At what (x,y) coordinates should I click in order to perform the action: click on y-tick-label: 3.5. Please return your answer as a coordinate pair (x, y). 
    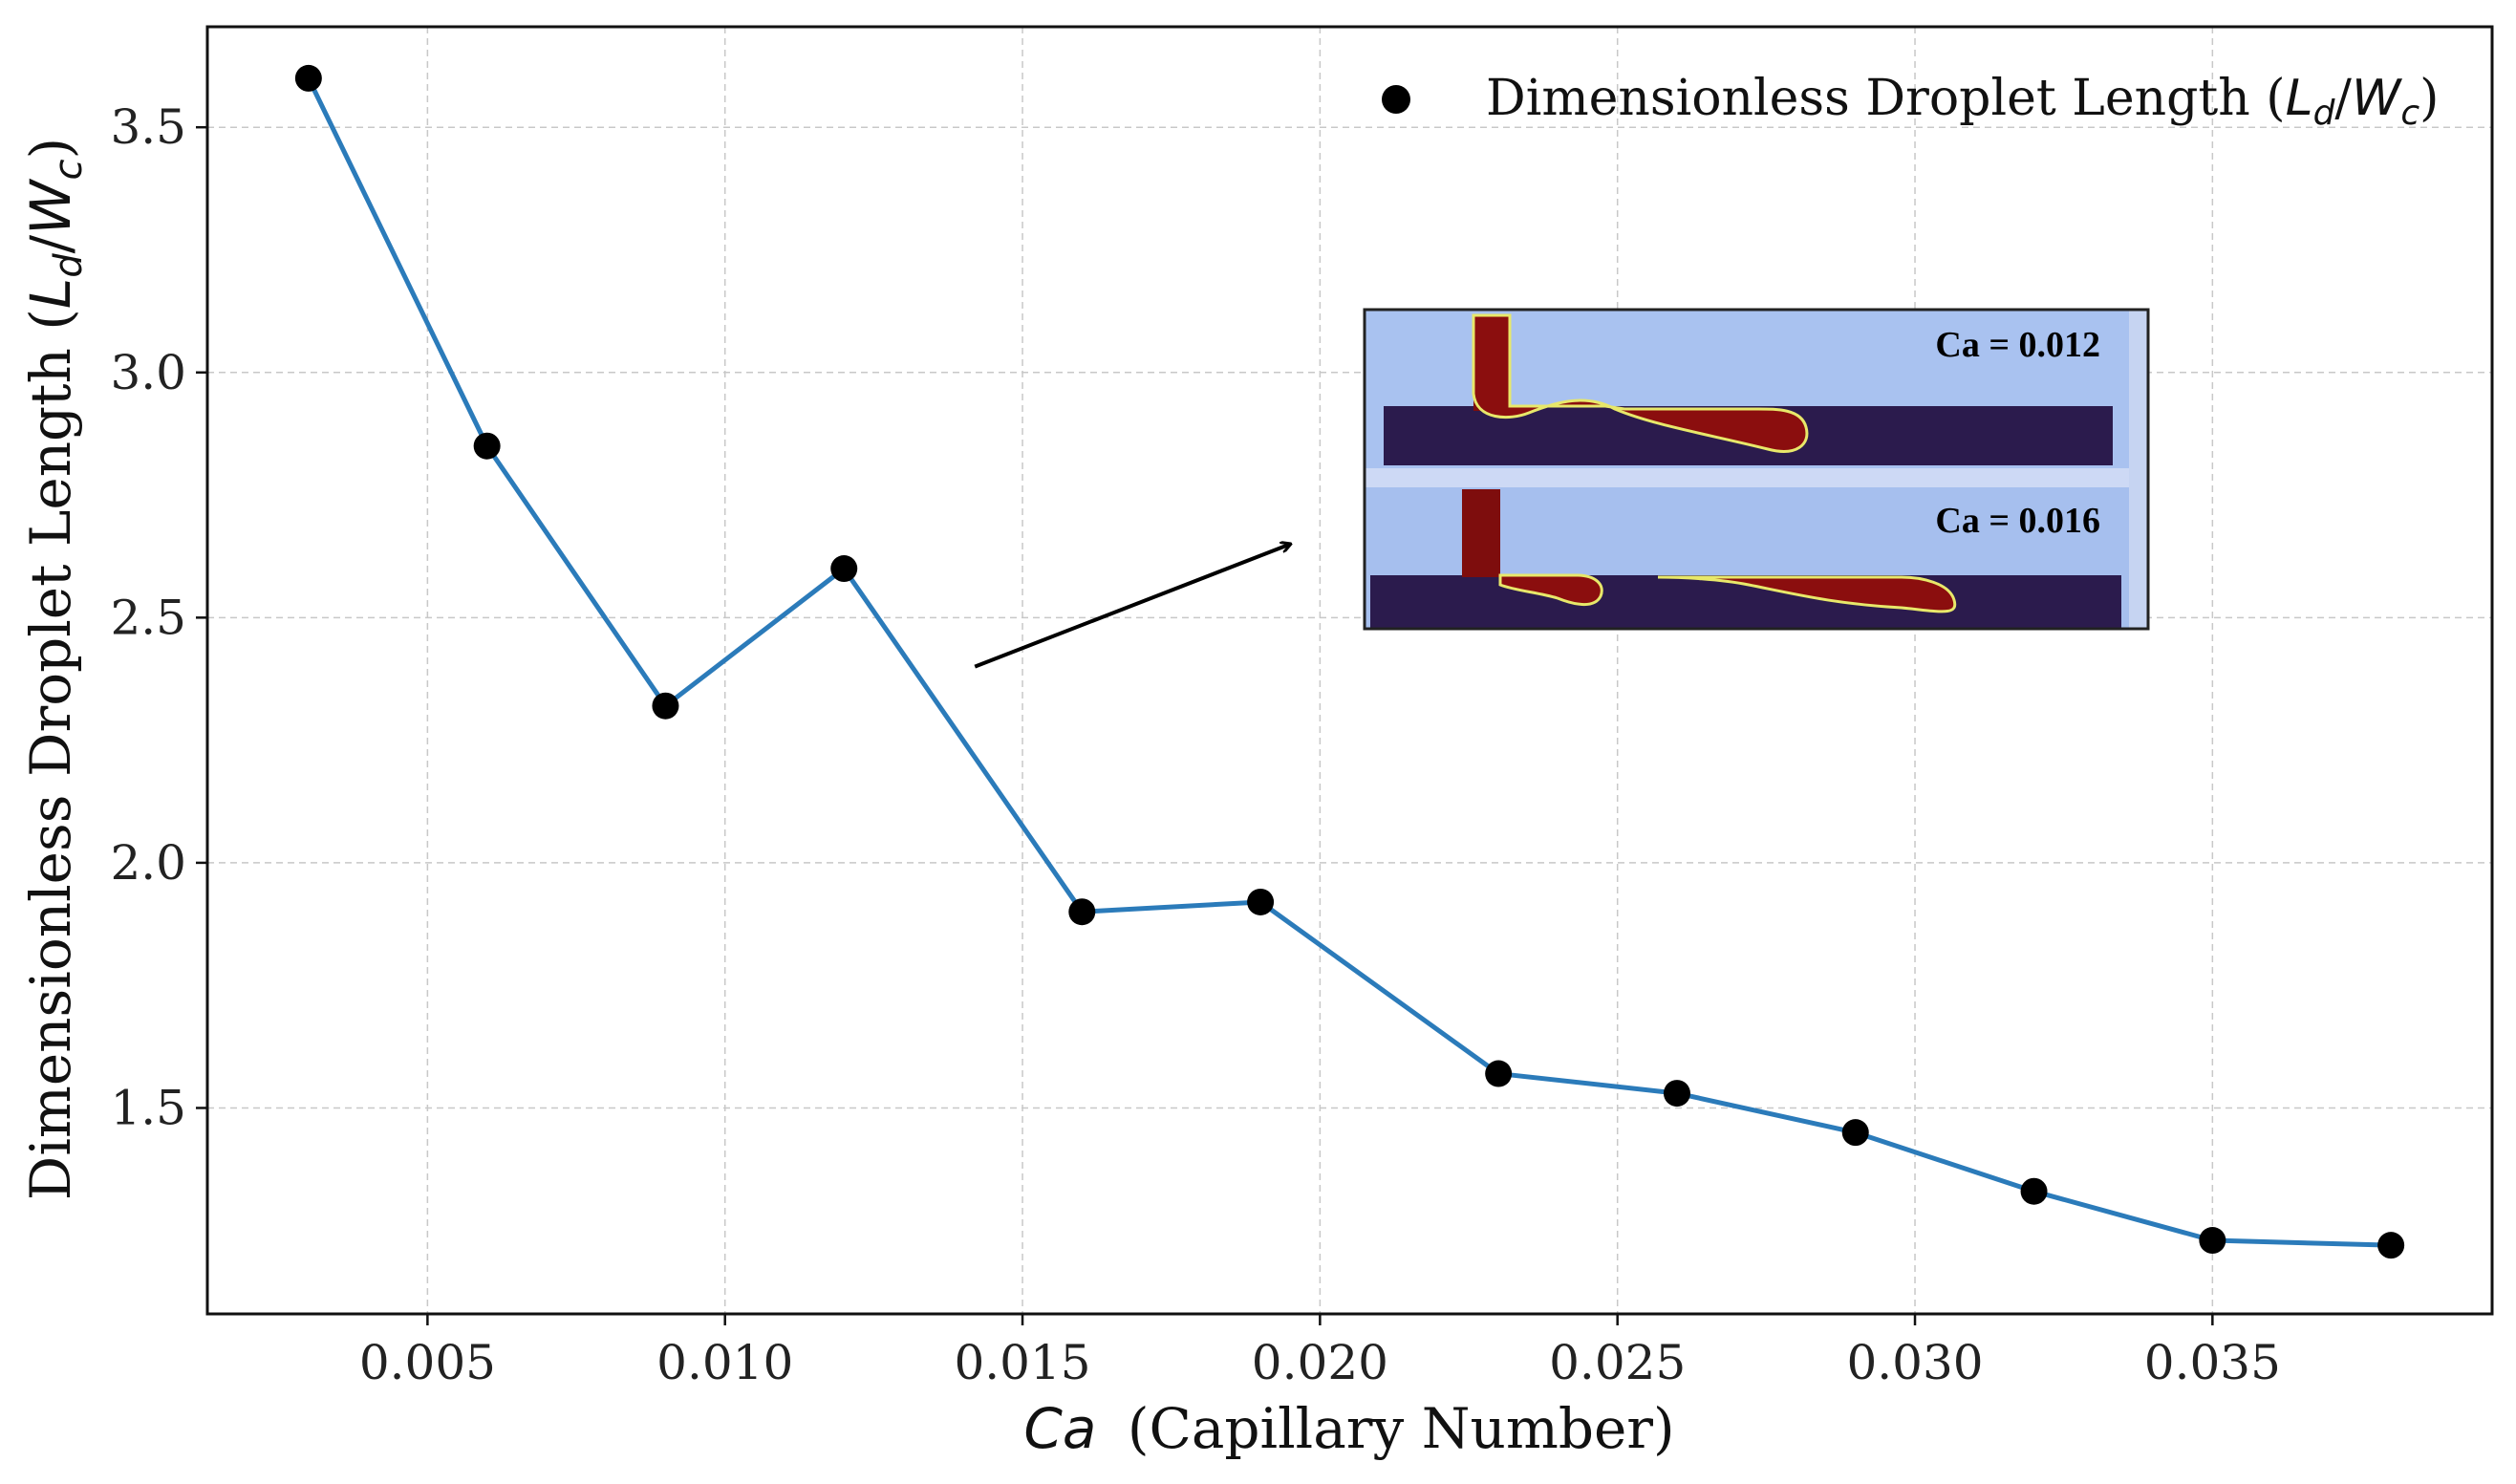
    Looking at the image, I should click on (148, 127).